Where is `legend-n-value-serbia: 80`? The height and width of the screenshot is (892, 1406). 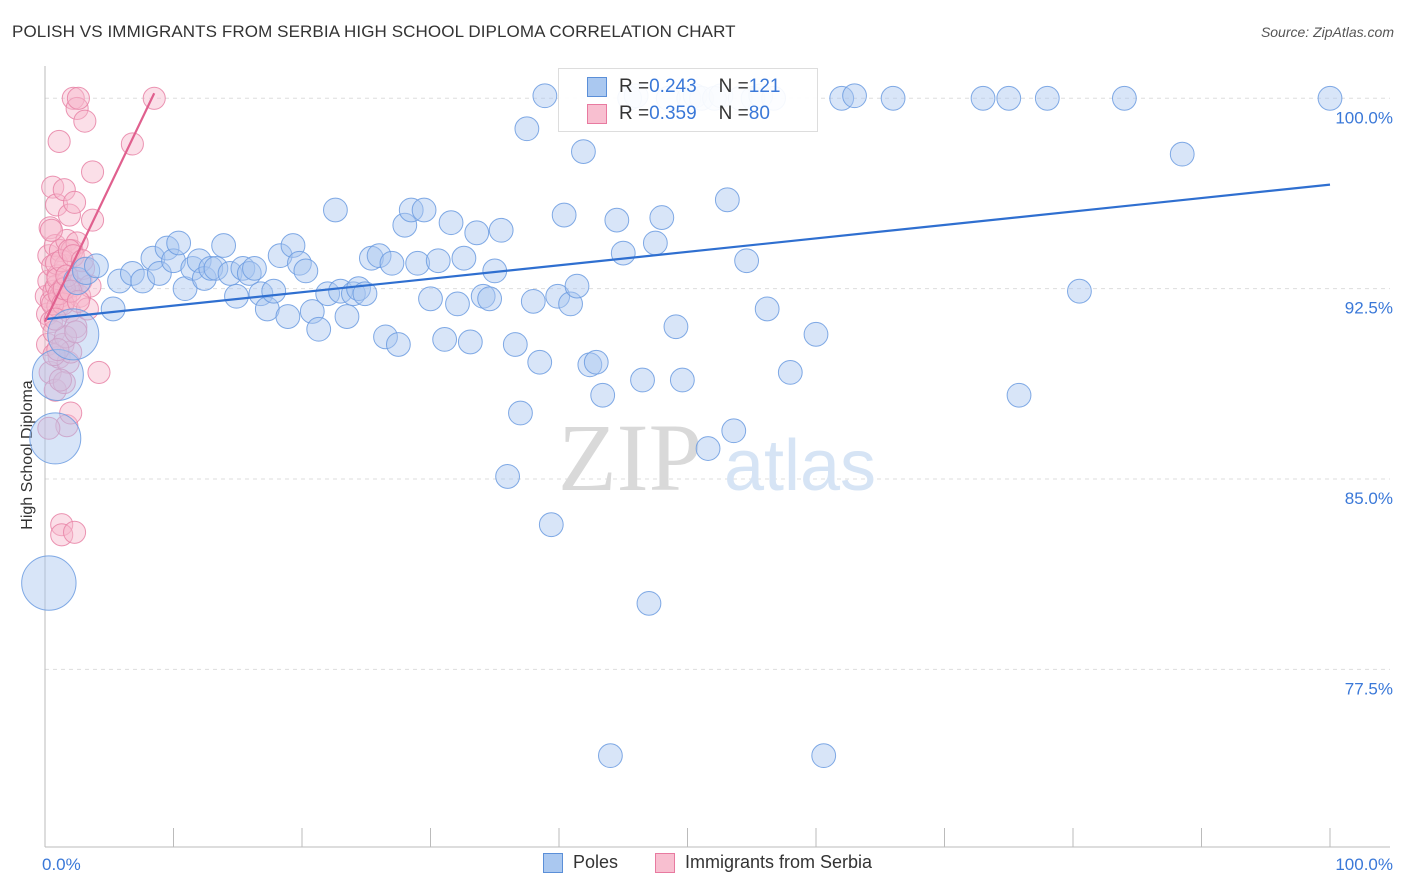
legend-n-value-serbia: 80 is located at coordinates (759, 113).